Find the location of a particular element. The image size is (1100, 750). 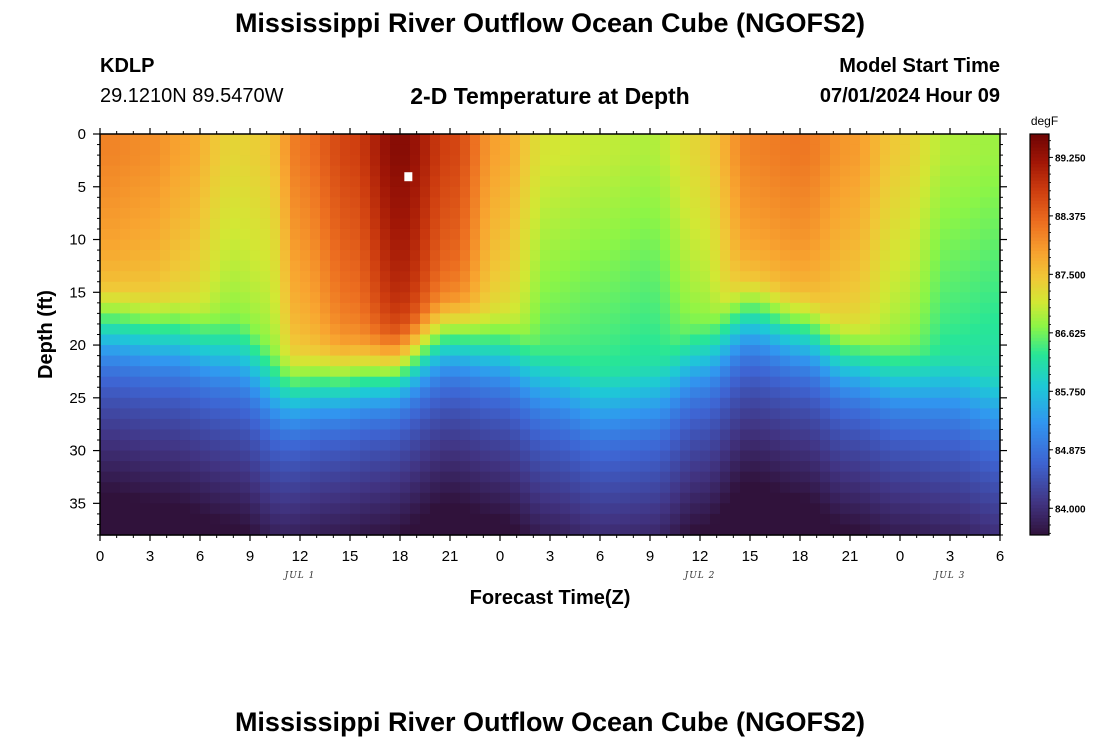

colorbar-tick-label: 87.500 is located at coordinates (1070, 275).